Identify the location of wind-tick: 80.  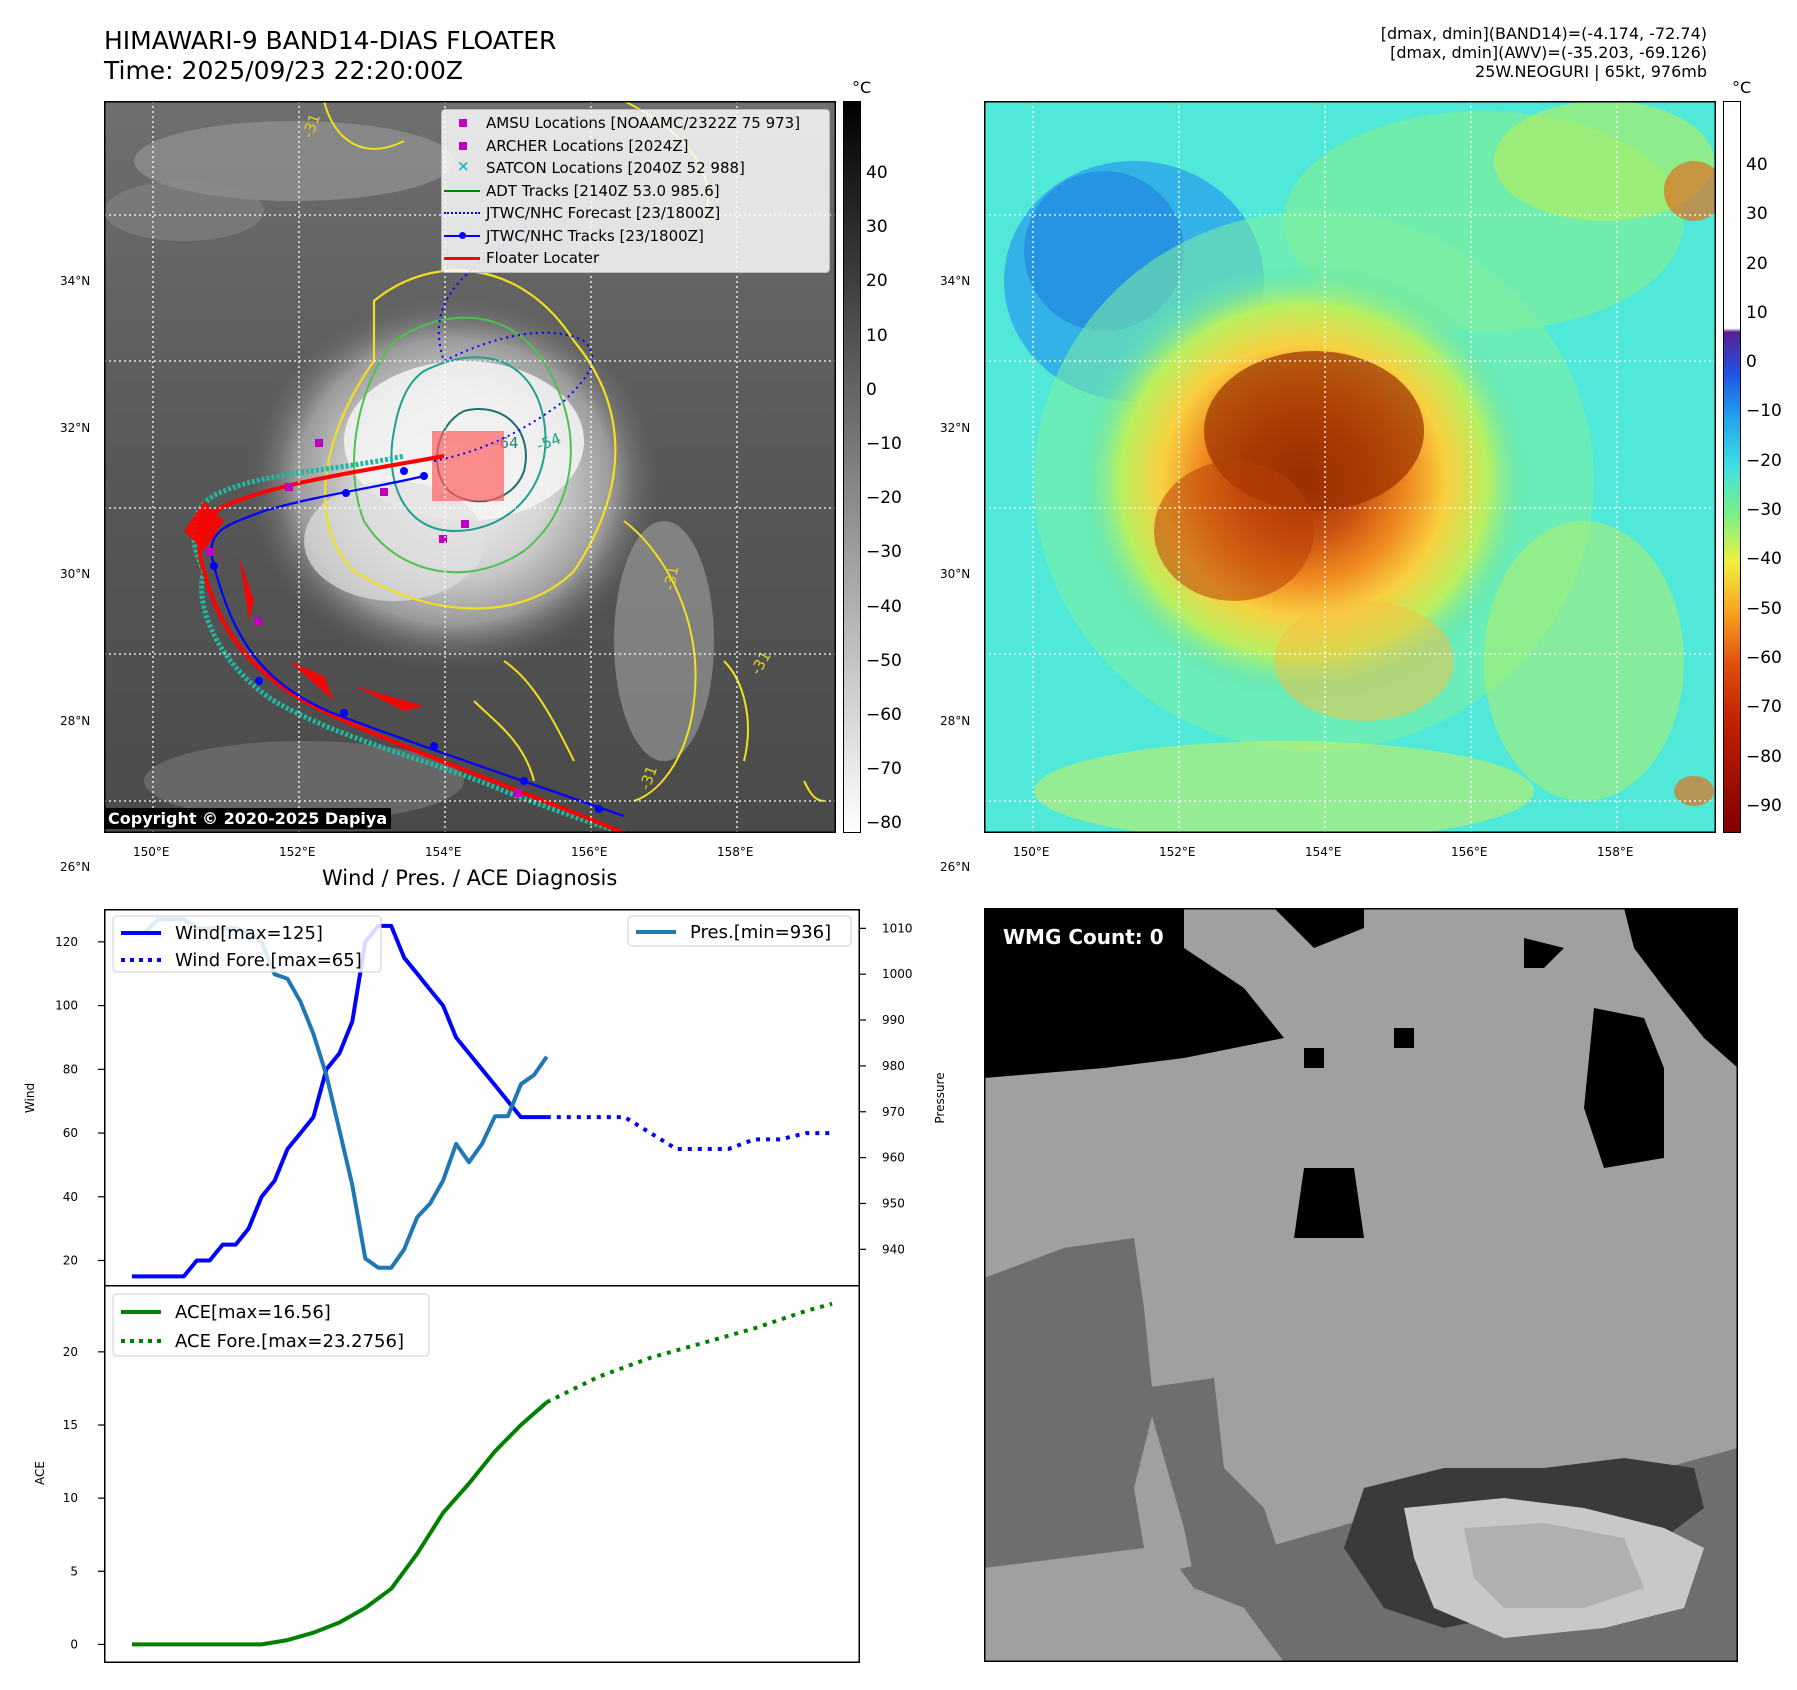
(70, 1069).